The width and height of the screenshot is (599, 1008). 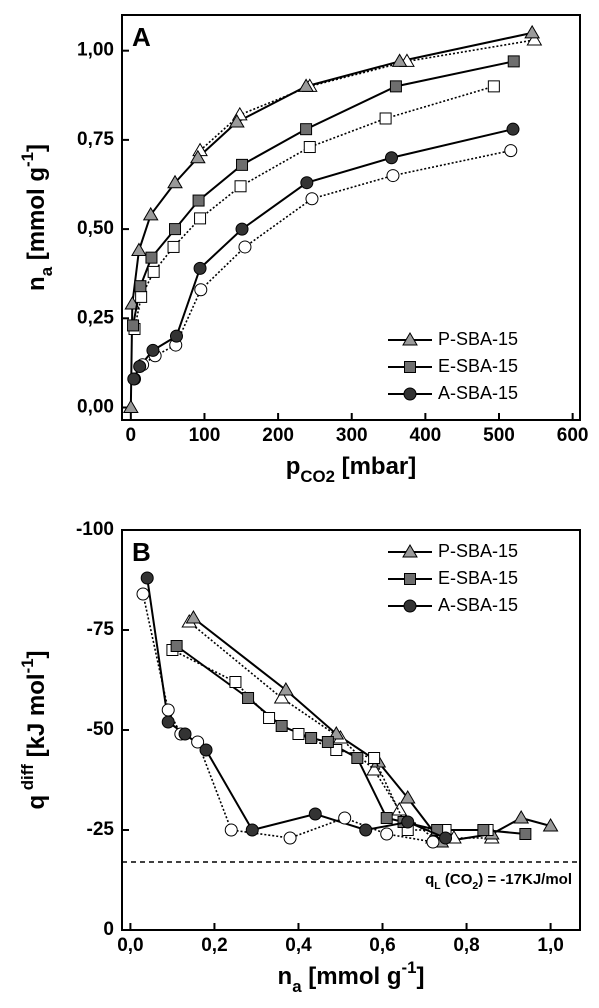 What do you see at coordinates (130, 945) in the screenshot?
I see `x-tick-label: 0,0` at bounding box center [130, 945].